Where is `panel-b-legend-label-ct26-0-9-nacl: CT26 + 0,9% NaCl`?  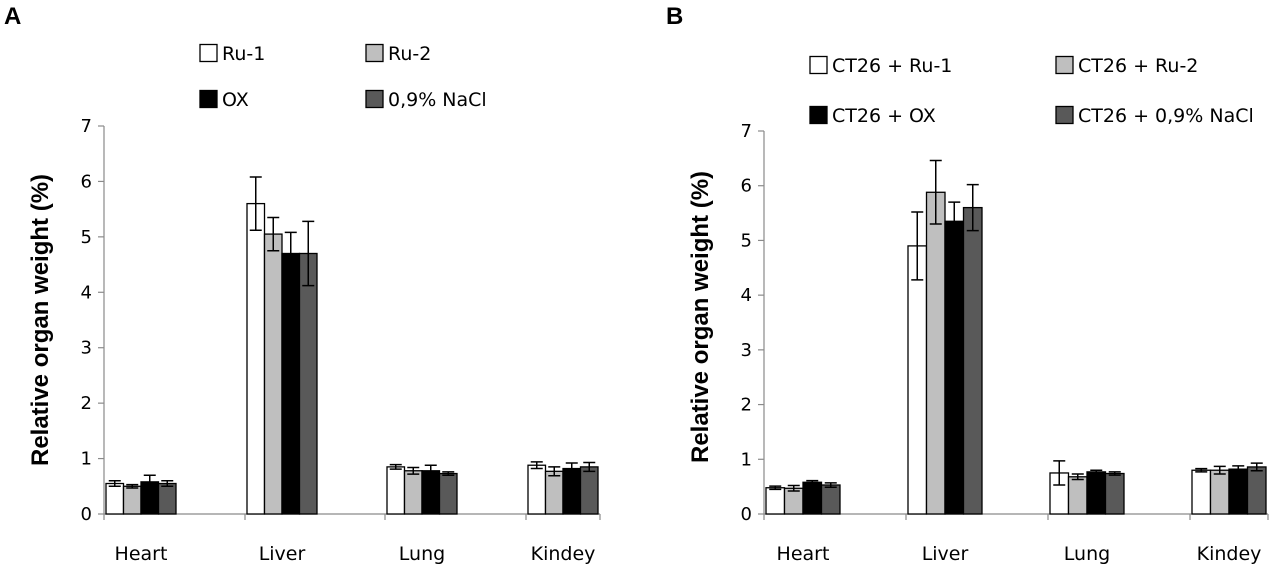 panel-b-legend-label-ct26-0-9-nacl: CT26 + 0,9% NaCl is located at coordinates (1166, 116).